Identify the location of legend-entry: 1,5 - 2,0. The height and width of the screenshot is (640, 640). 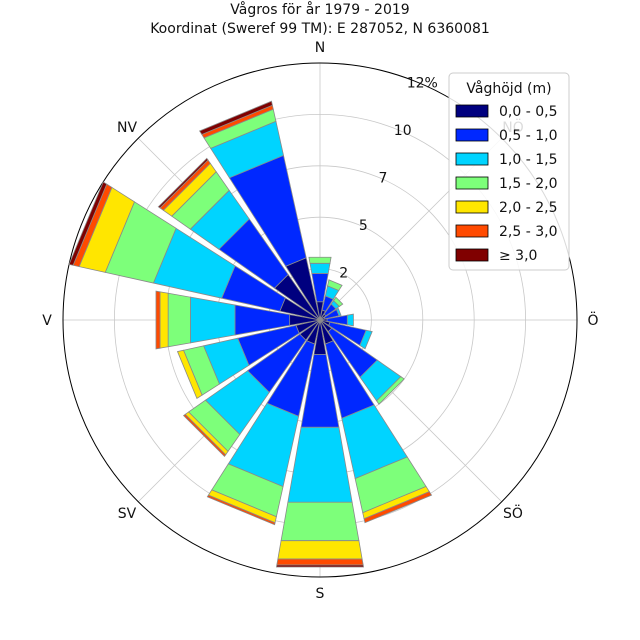
(528, 184).